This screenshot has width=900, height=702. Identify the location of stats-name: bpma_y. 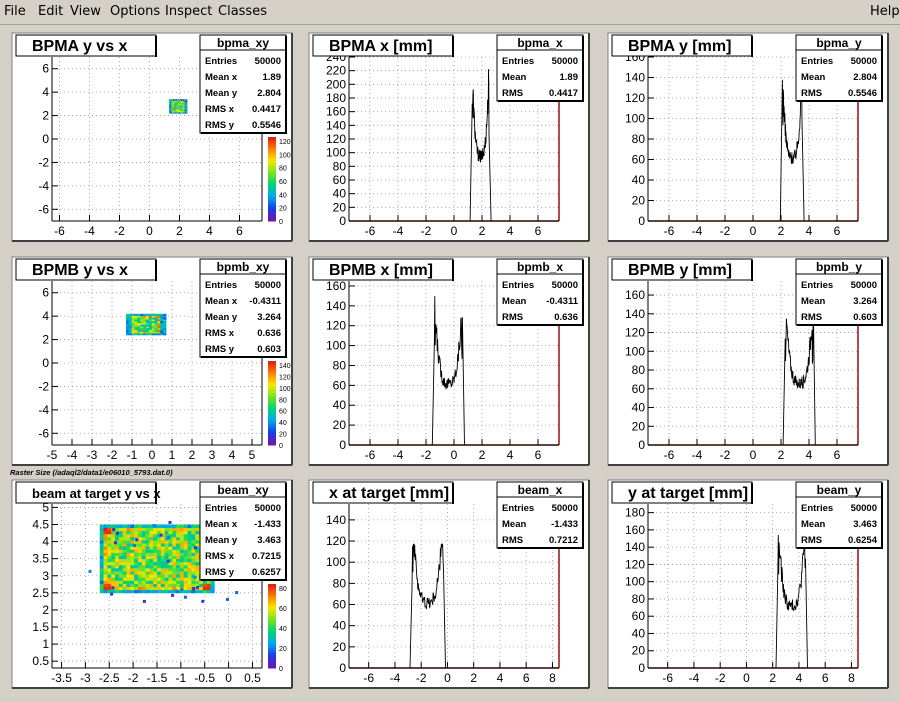
(839, 43).